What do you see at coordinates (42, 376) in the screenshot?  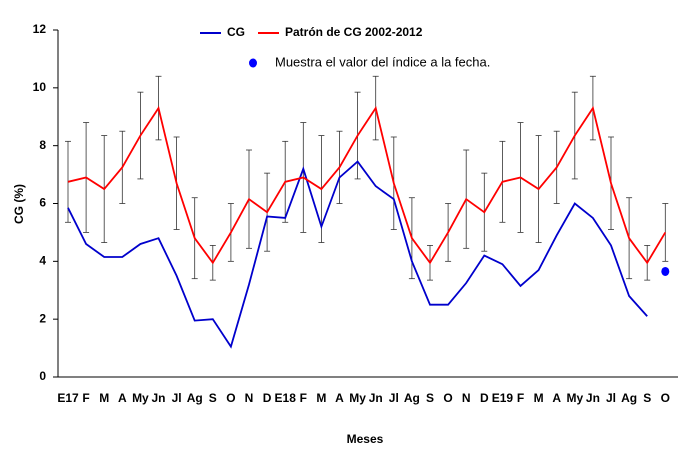 I see `y-tick-label: 0` at bounding box center [42, 376].